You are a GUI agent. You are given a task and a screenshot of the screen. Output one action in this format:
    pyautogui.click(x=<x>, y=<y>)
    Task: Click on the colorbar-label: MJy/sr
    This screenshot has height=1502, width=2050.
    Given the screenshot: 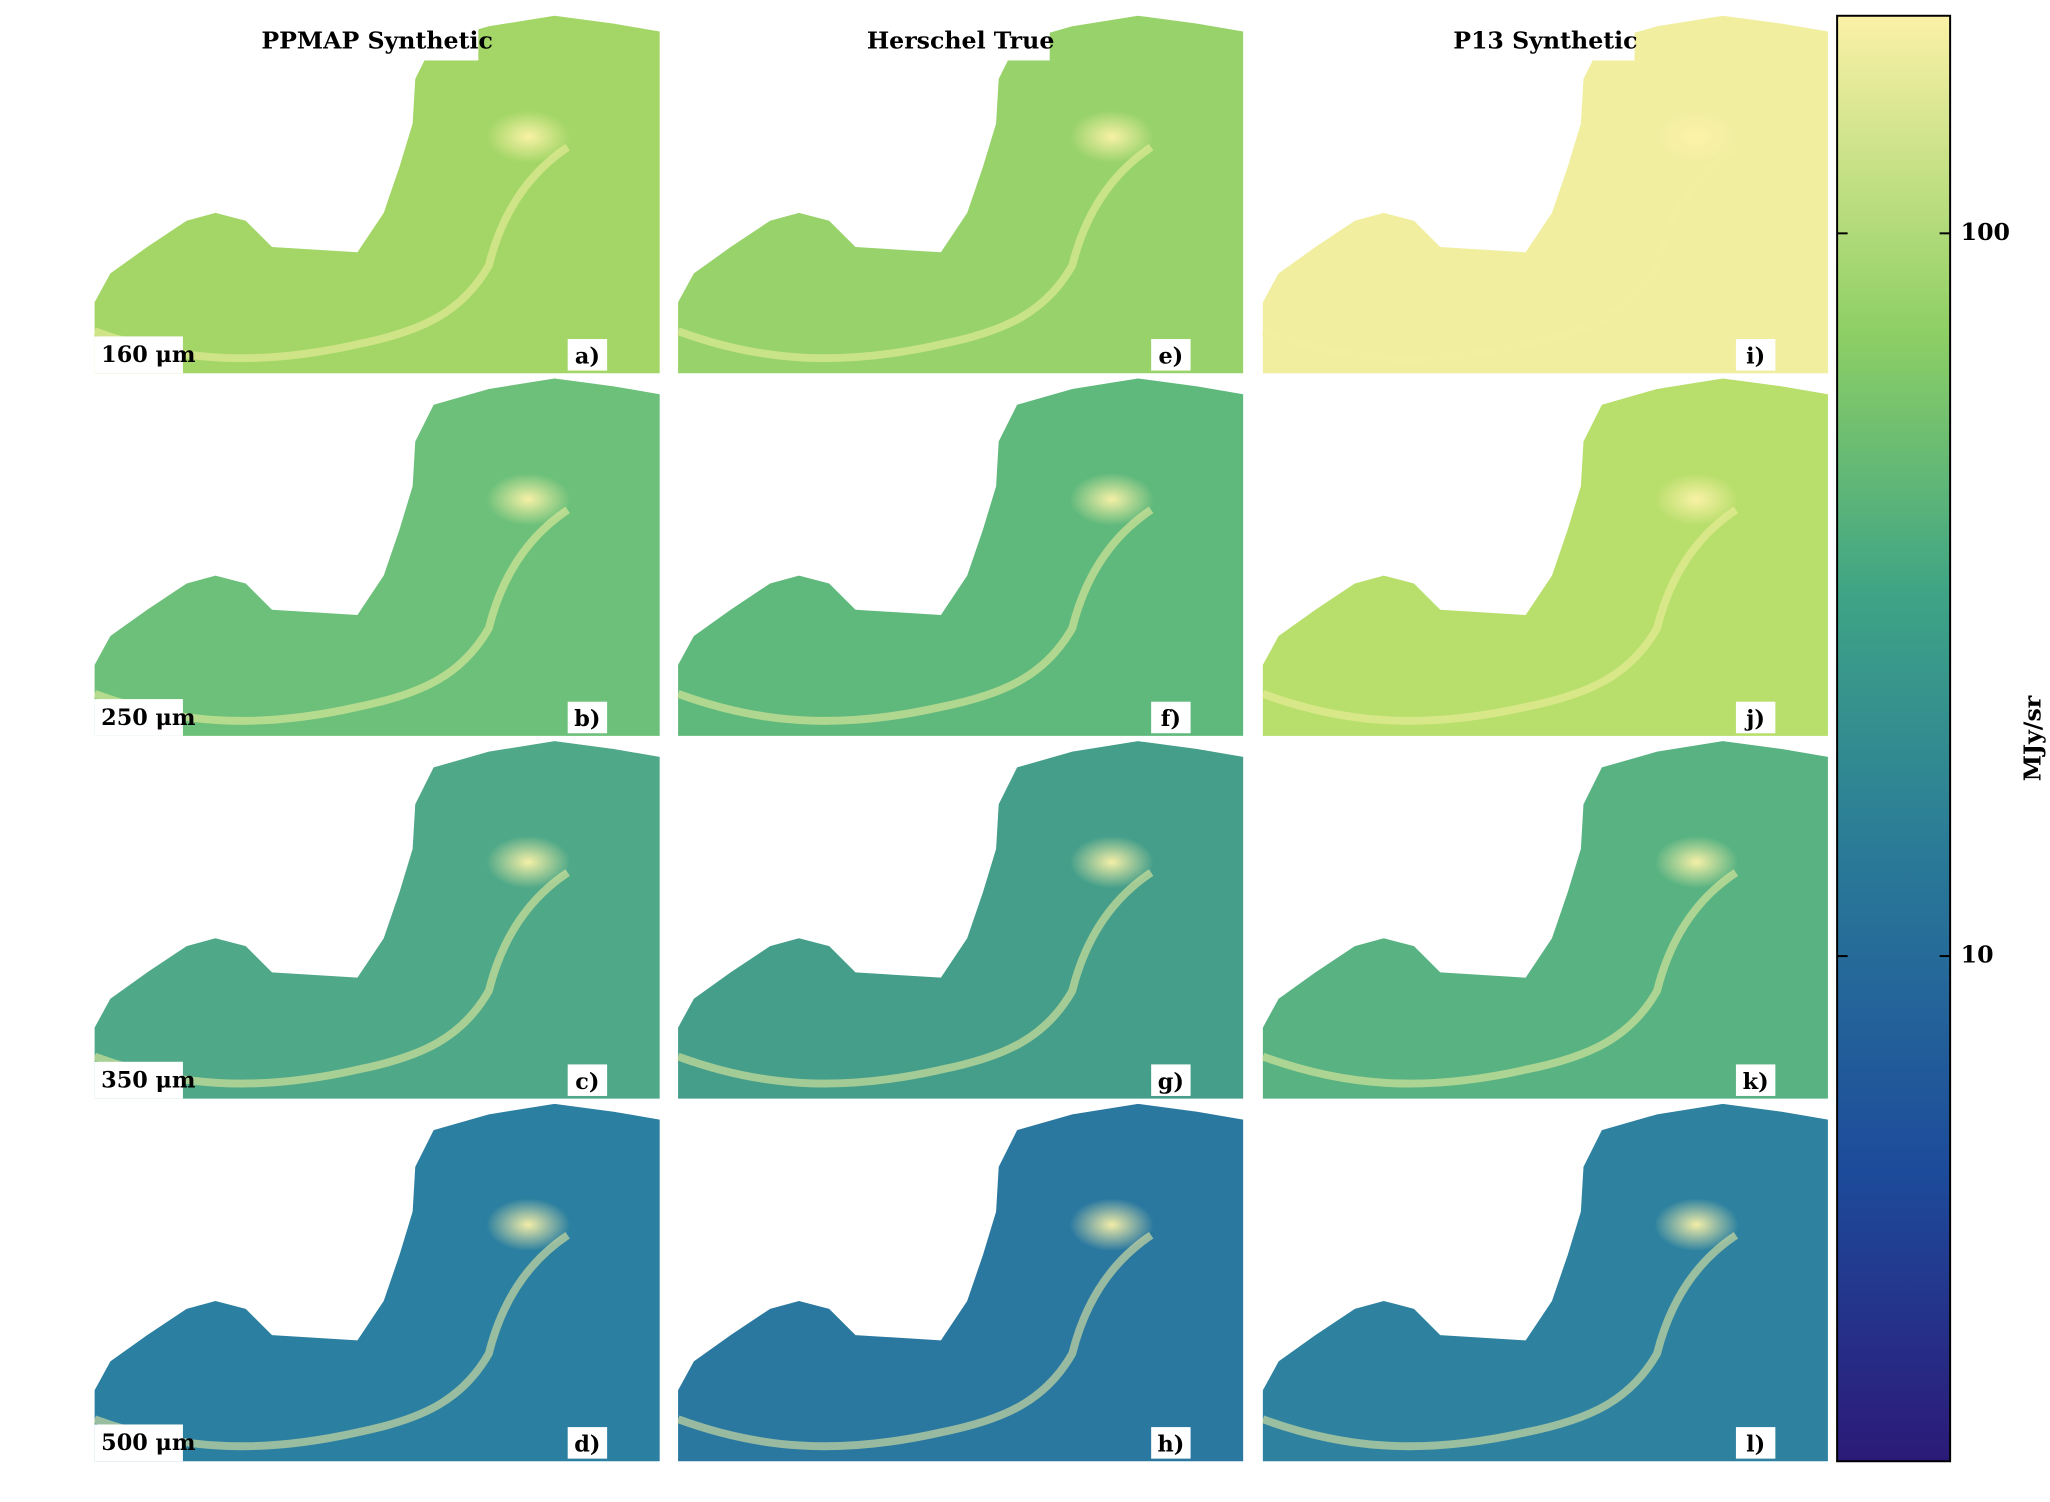 What is the action you would take?
    pyautogui.click(x=2033, y=738)
    